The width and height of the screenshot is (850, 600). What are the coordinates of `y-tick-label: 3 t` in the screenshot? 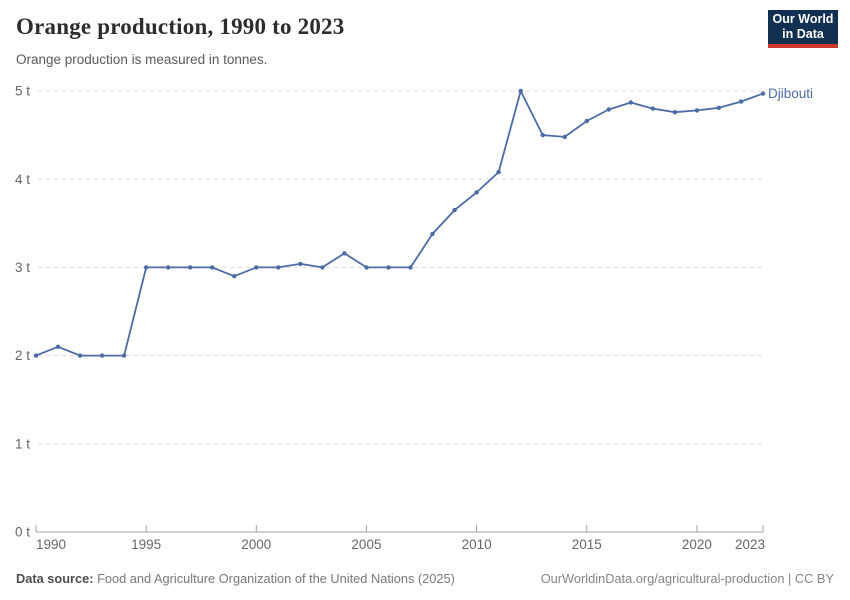 It's located at (22, 267).